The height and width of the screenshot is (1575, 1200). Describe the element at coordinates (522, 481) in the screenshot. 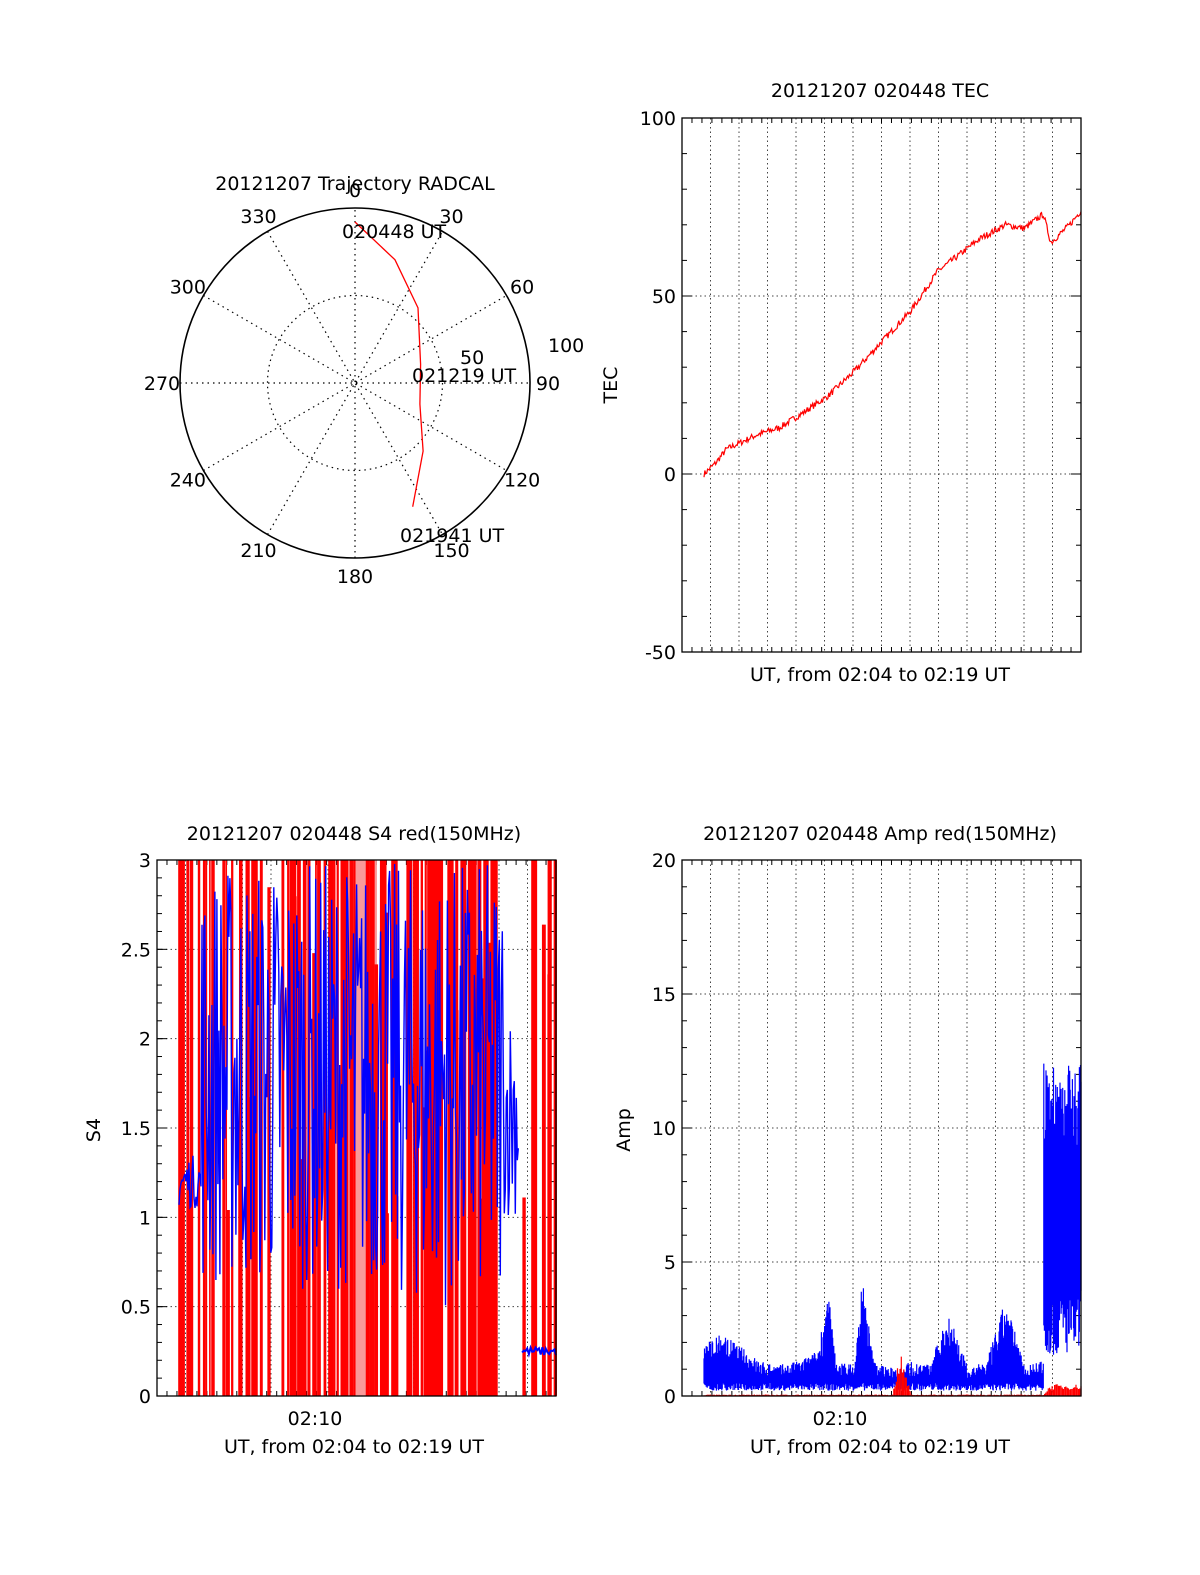

I see `polar-angle-label: 120` at that location.